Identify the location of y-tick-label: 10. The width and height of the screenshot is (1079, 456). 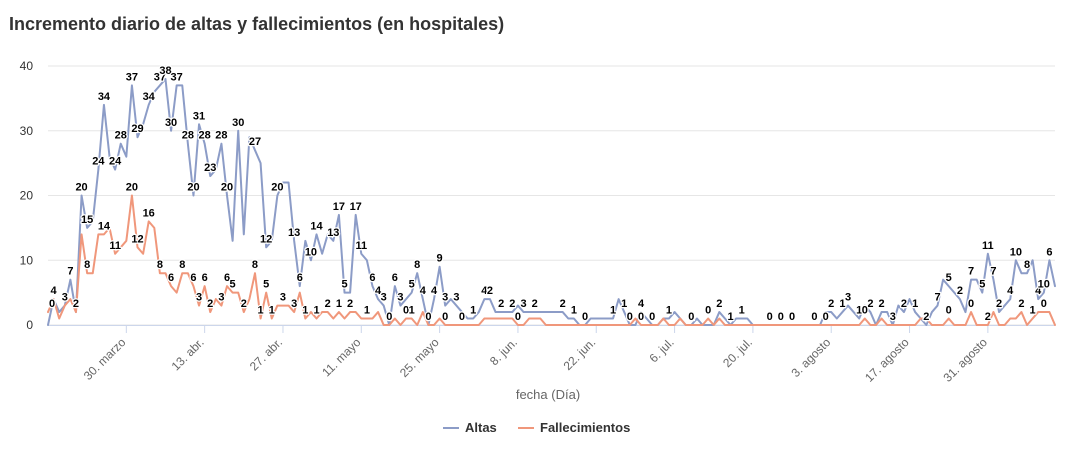
(27, 260).